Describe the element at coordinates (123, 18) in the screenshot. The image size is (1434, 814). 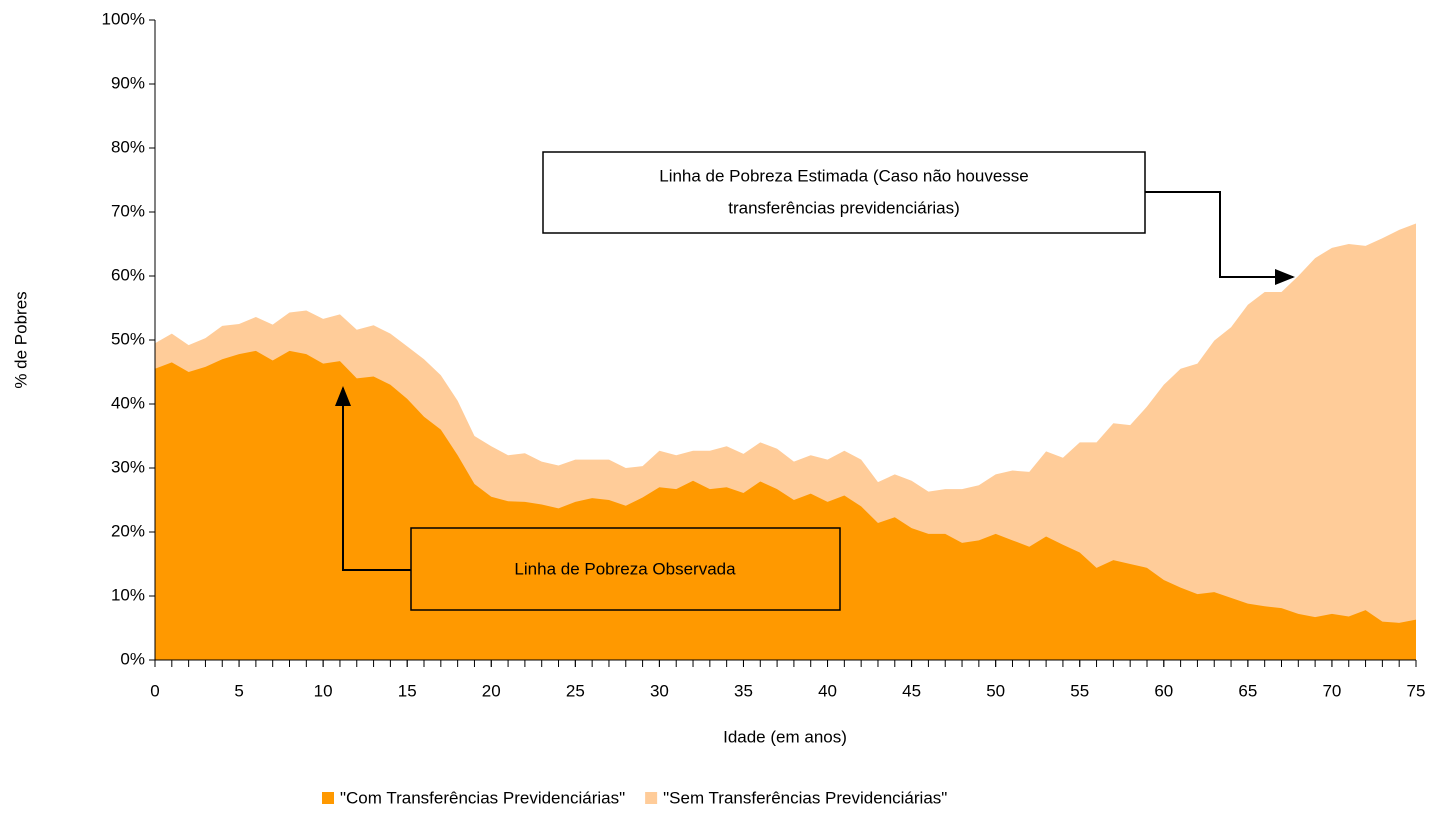
I see `y-tick-label: 100%` at that location.